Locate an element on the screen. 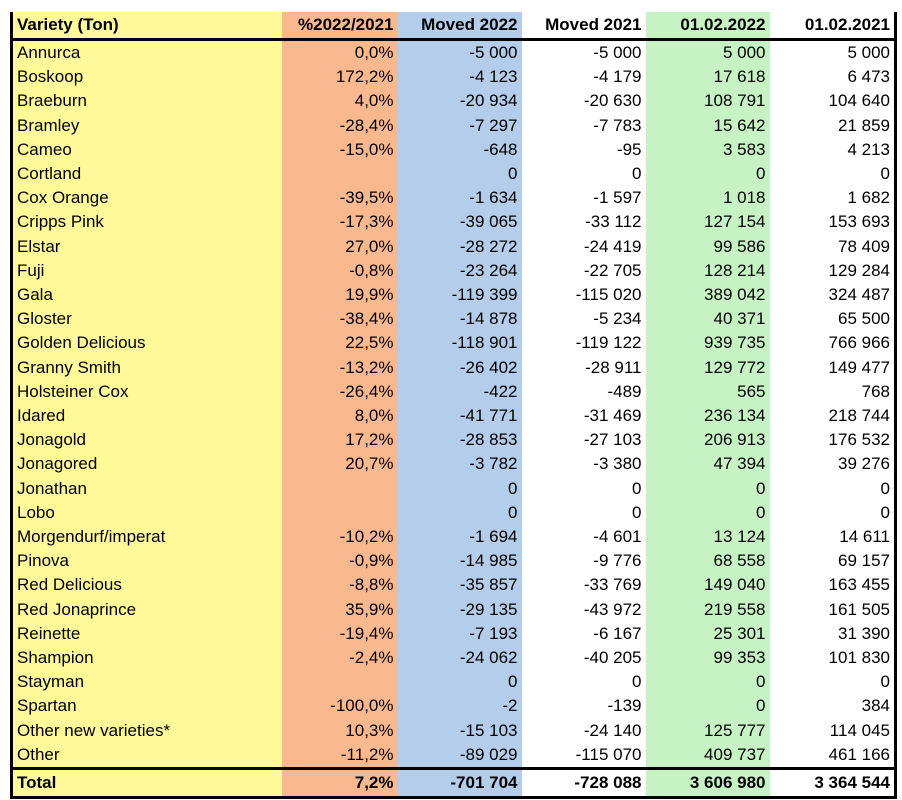 The height and width of the screenshot is (800, 902). cell-moved-2021: -24 140 is located at coordinates (583, 730).